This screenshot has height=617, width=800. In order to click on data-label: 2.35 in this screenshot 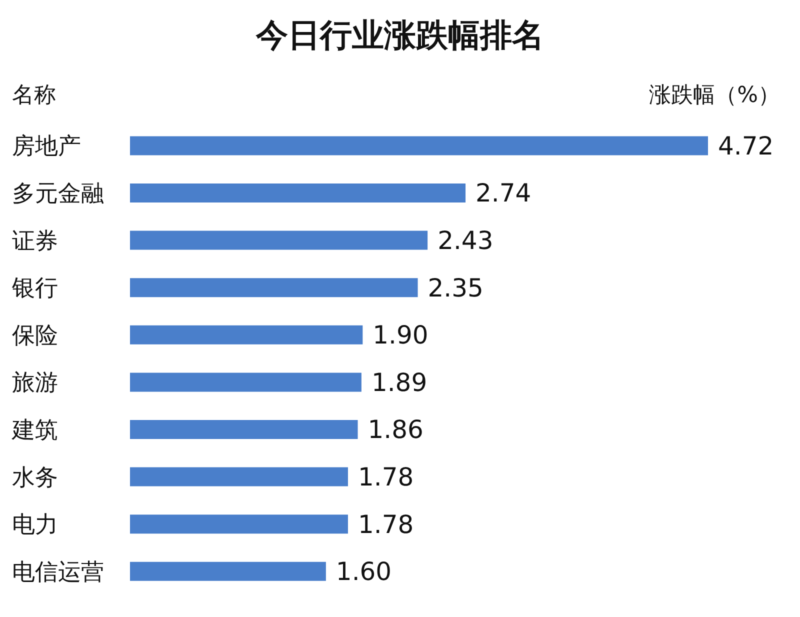, I will do `click(456, 287)`.